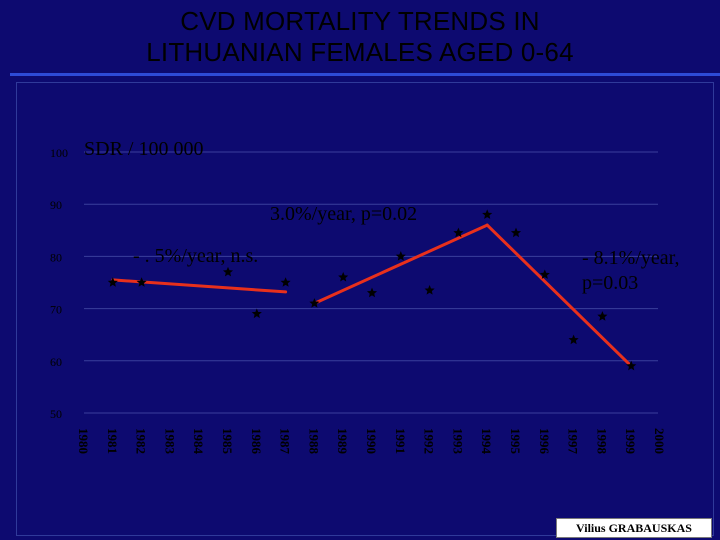 Image resolution: width=720 pixels, height=540 pixels. I want to click on data-point-1985, so click(228, 272).